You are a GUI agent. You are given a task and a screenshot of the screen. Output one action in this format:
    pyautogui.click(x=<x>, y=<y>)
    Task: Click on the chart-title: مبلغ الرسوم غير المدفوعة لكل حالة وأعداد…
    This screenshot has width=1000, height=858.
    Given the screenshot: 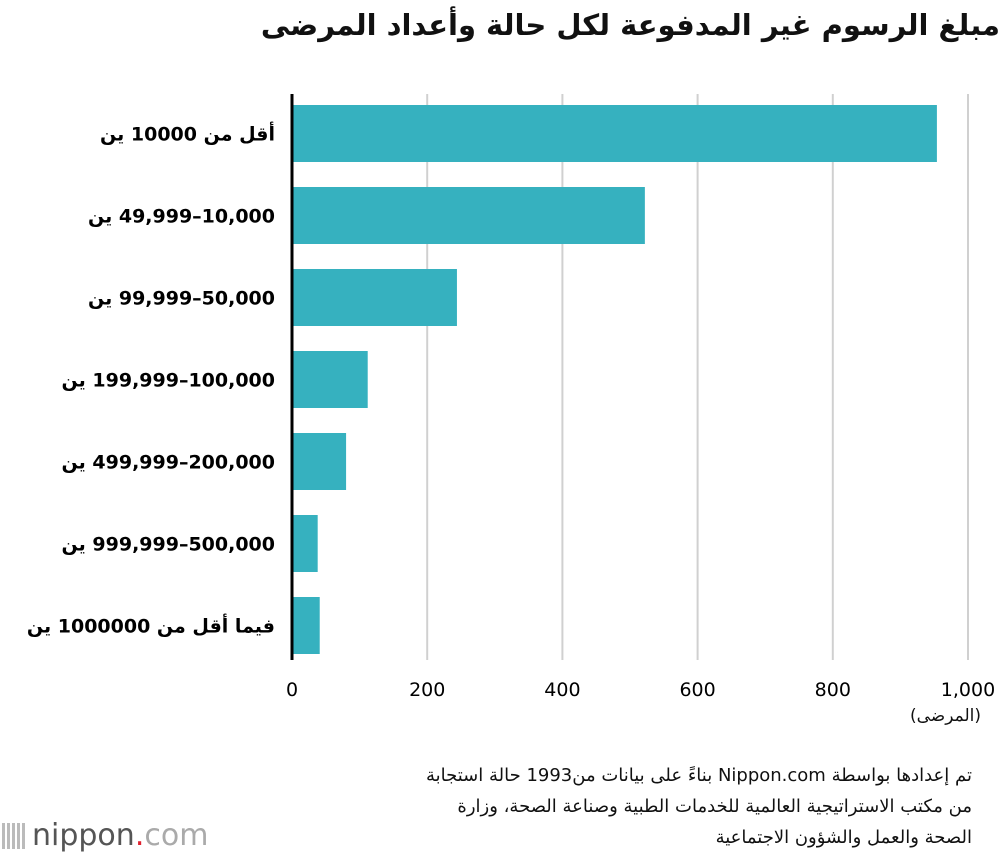 What is the action you would take?
    pyautogui.click(x=630, y=25)
    